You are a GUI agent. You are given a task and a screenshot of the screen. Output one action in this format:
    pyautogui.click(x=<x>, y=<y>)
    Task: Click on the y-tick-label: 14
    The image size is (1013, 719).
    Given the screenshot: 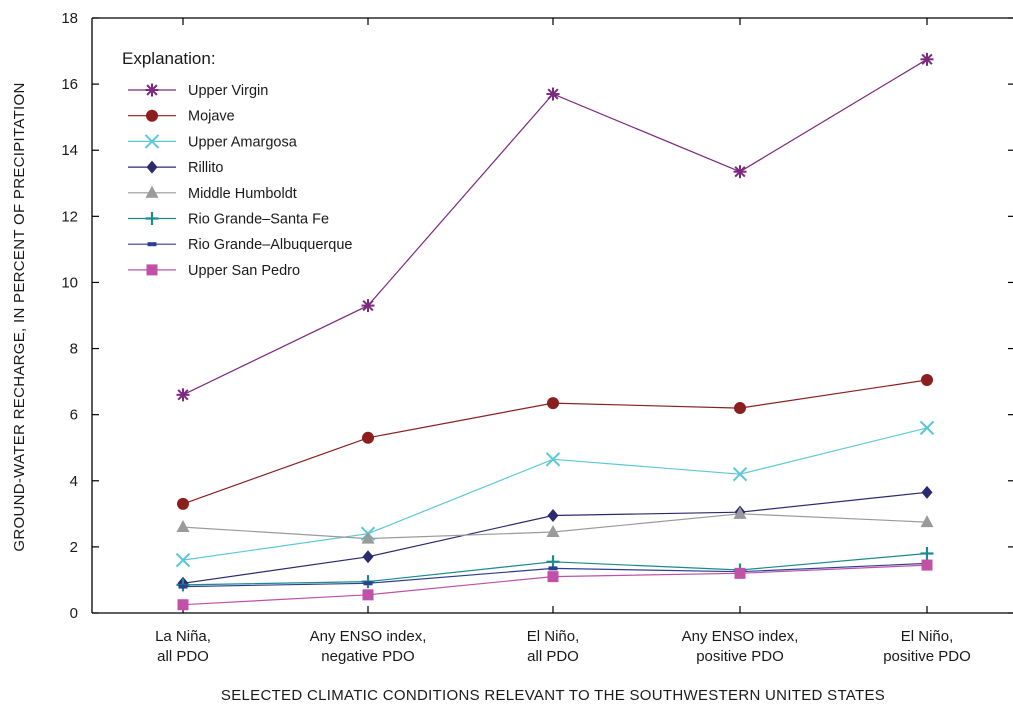 What is the action you would take?
    pyautogui.click(x=69, y=150)
    